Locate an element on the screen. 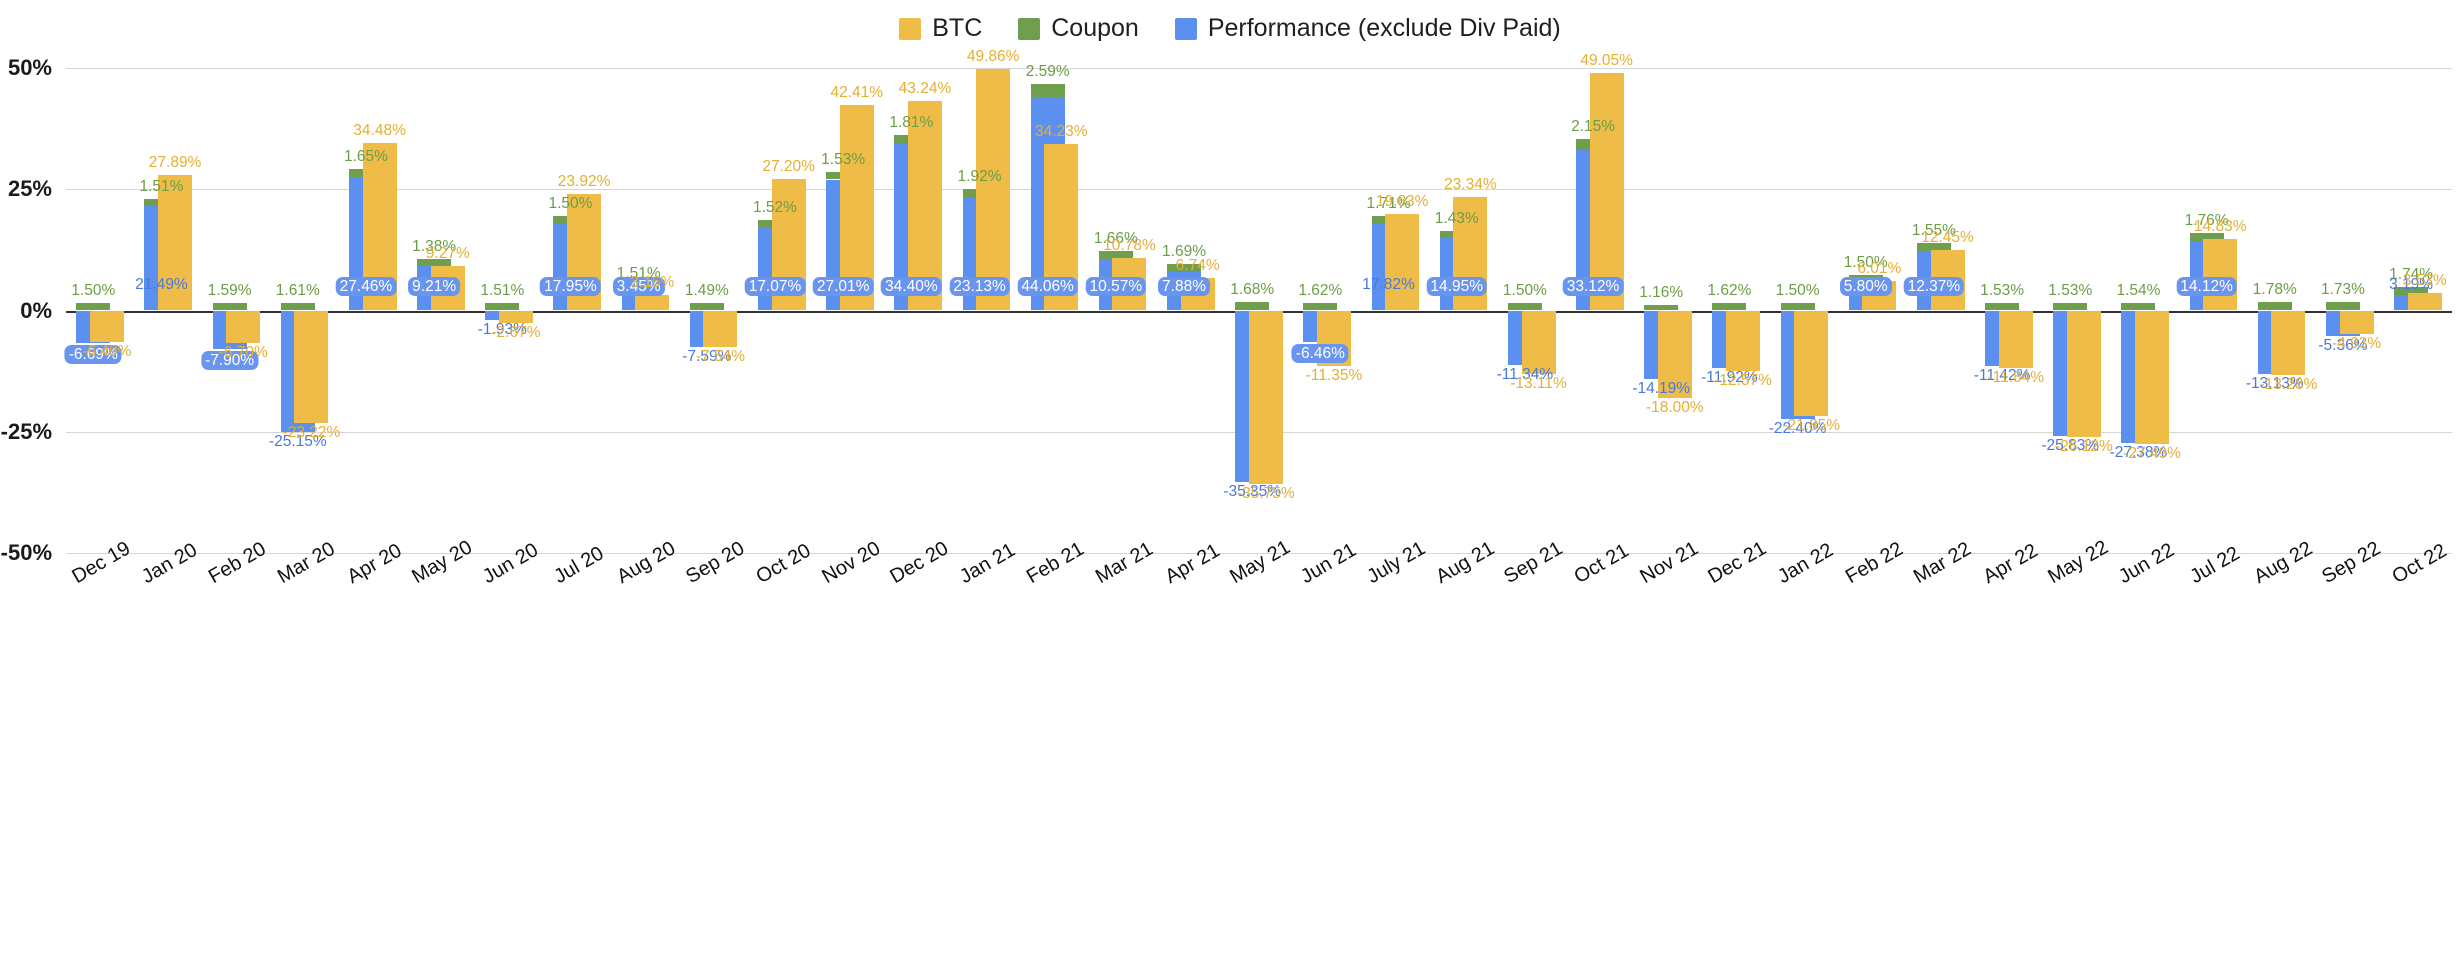 This screenshot has width=2460, height=958. label-performance: -11.42% is located at coordinates (2002, 375).